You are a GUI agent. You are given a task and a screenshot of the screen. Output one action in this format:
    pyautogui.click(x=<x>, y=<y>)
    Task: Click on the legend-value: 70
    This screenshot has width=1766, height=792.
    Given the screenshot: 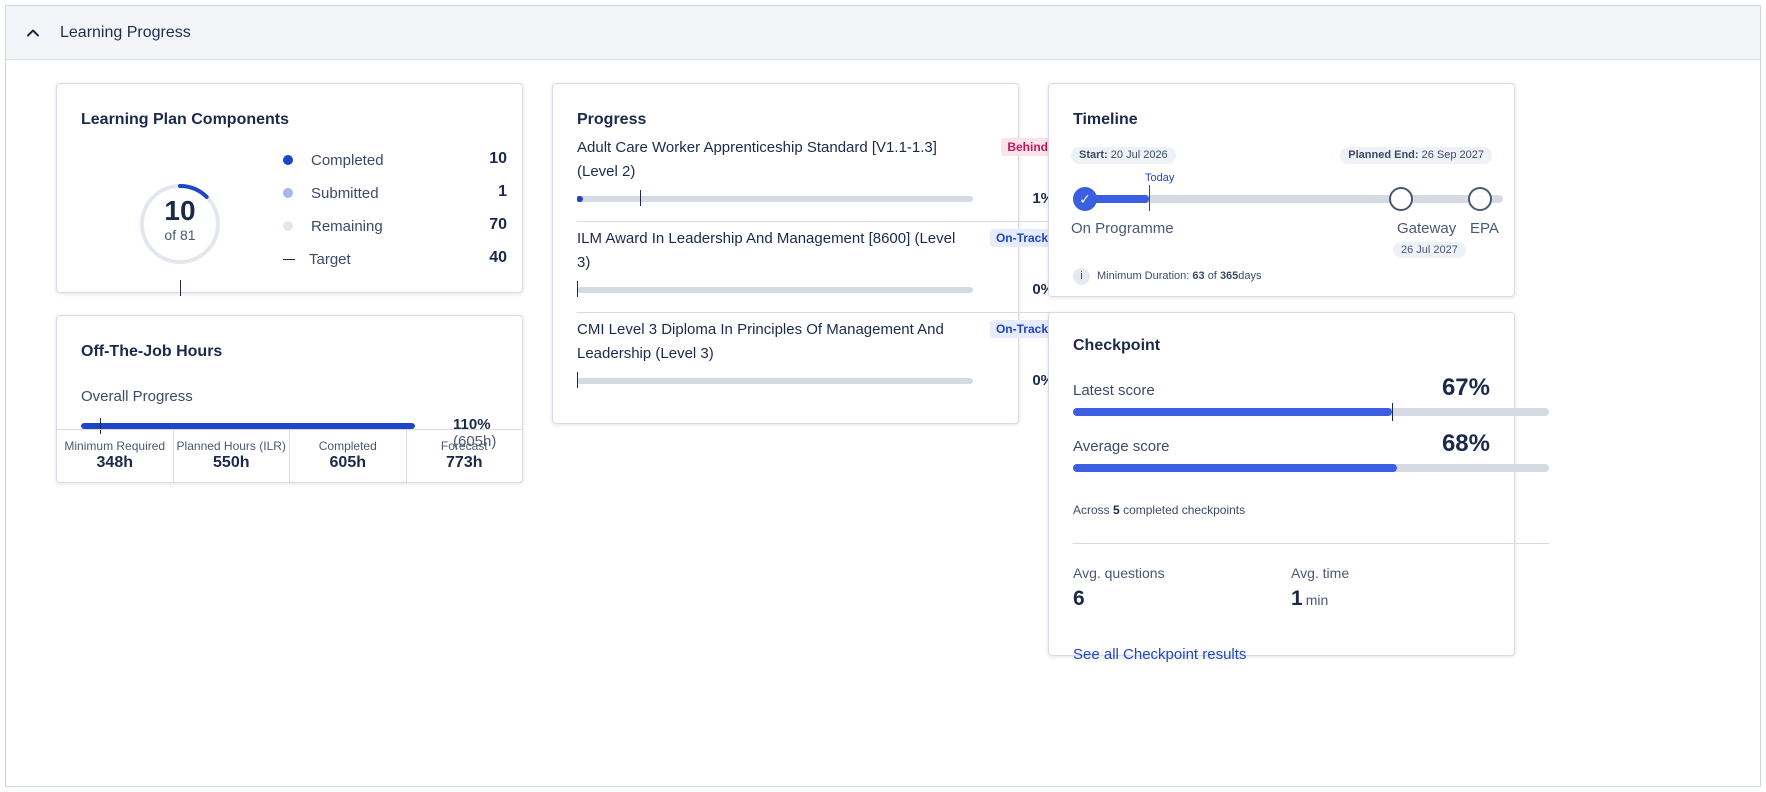 What is the action you would take?
    pyautogui.click(x=498, y=224)
    